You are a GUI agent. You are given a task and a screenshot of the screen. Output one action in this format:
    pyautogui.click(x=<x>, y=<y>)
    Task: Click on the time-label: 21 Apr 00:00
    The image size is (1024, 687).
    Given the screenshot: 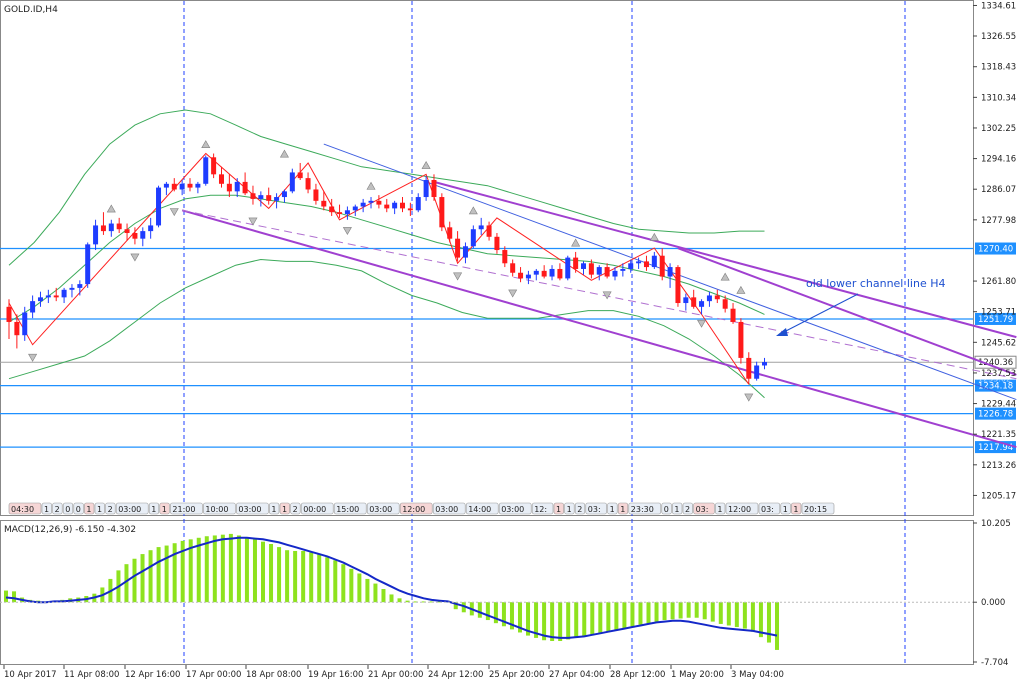 What is the action you would take?
    pyautogui.click(x=395, y=675)
    